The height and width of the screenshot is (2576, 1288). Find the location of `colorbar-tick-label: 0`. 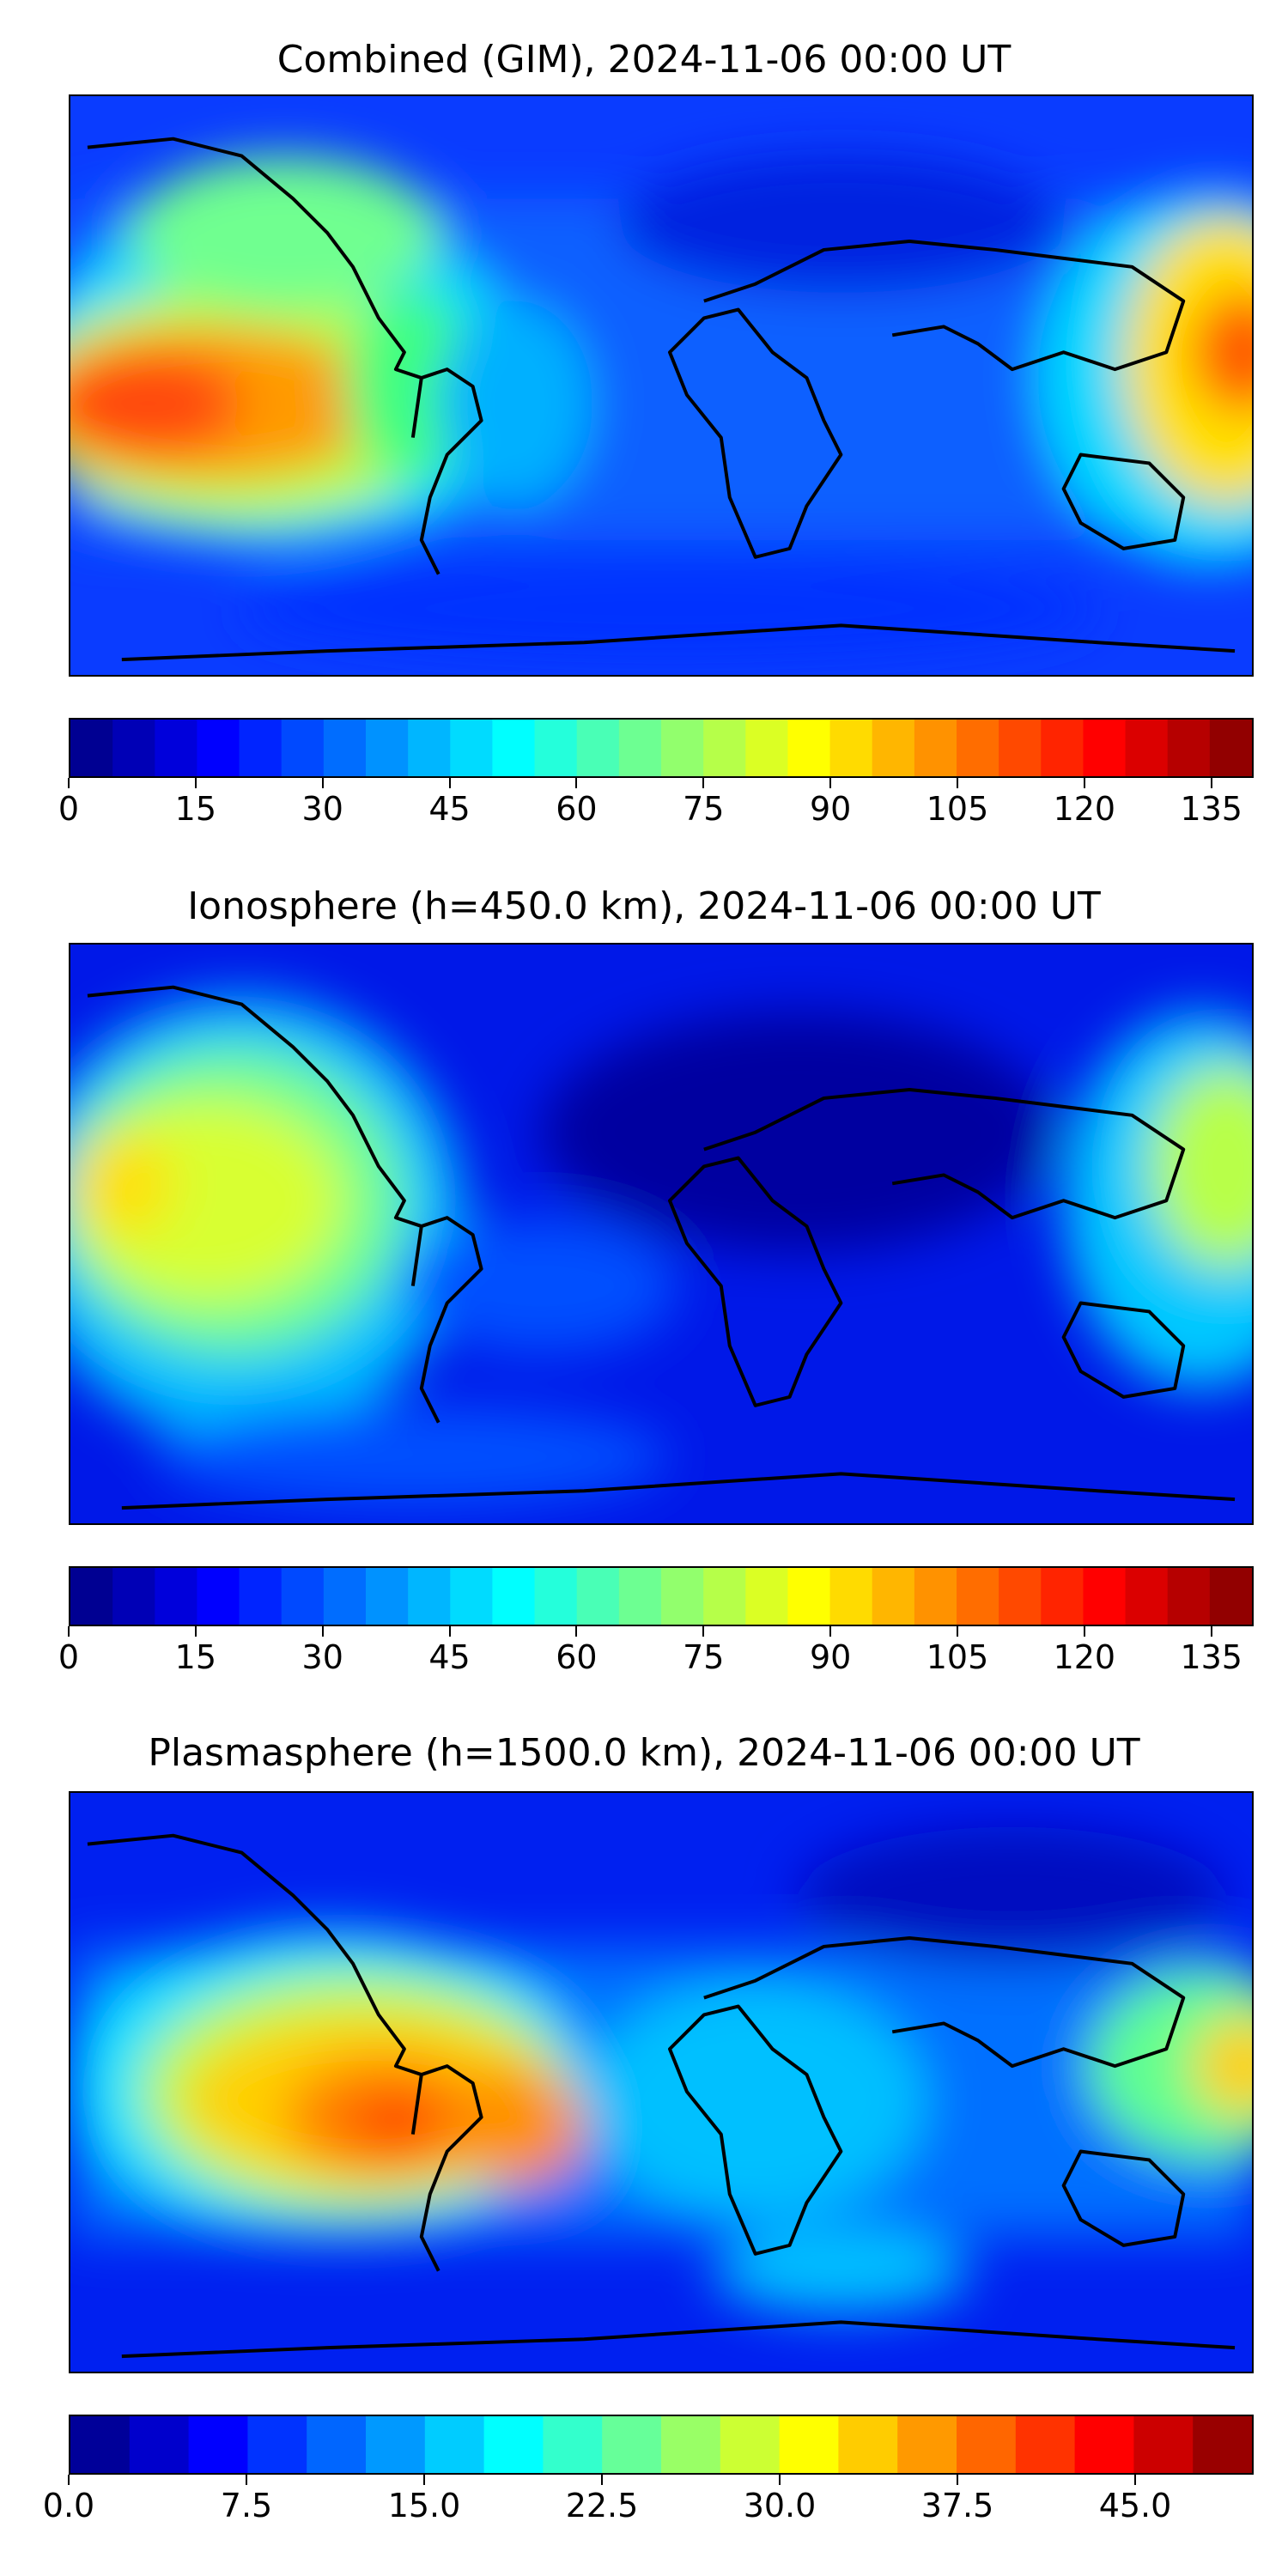

colorbar-tick-label: 0 is located at coordinates (69, 809).